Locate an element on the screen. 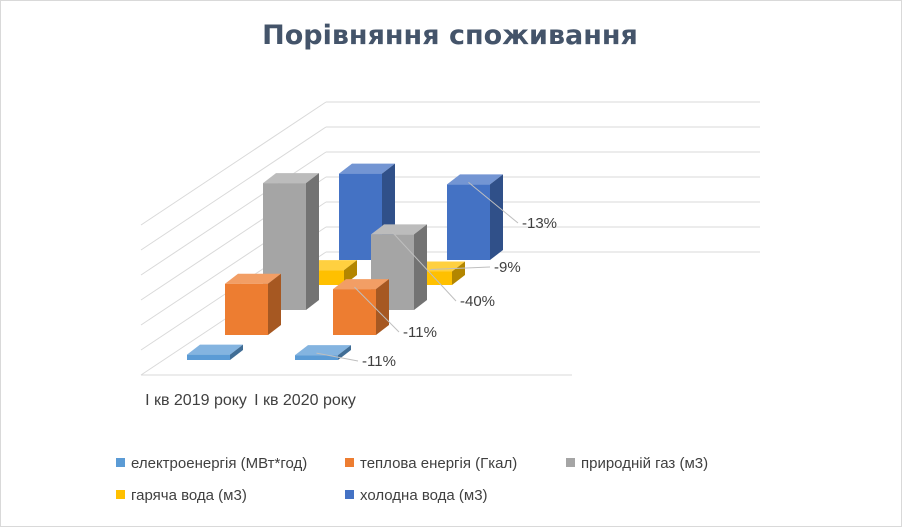 The height and width of the screenshot is (527, 902). legend-item-heat: теплова енергія (Гкал) is located at coordinates (431, 463).